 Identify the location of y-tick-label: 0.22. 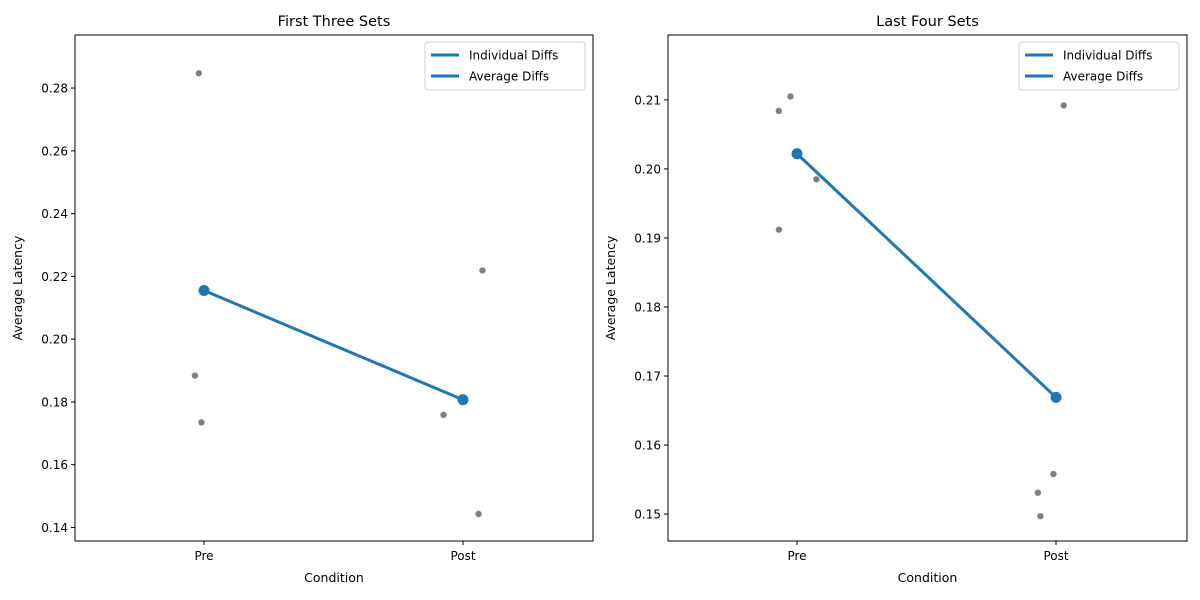
(54, 277).